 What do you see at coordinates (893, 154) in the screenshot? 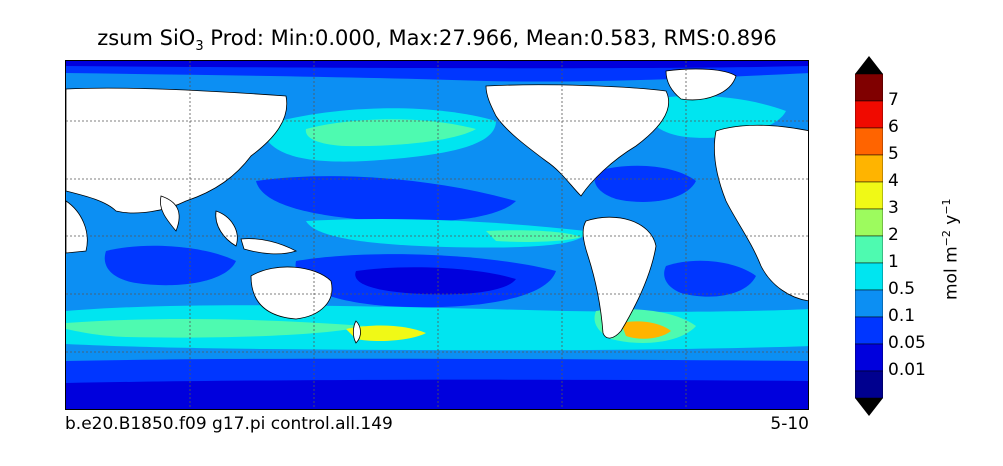
I see `colorbar-tick-label: 5` at bounding box center [893, 154].